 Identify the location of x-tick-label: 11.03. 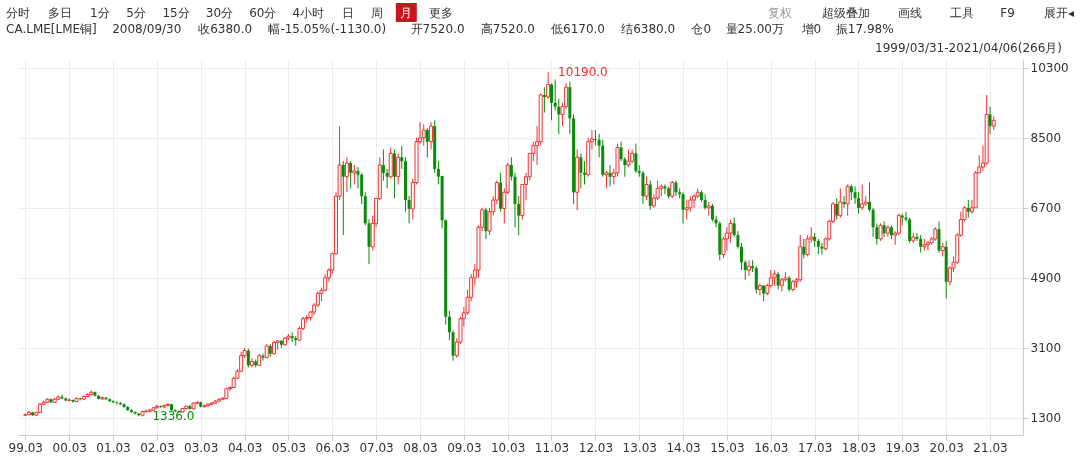
(552, 447).